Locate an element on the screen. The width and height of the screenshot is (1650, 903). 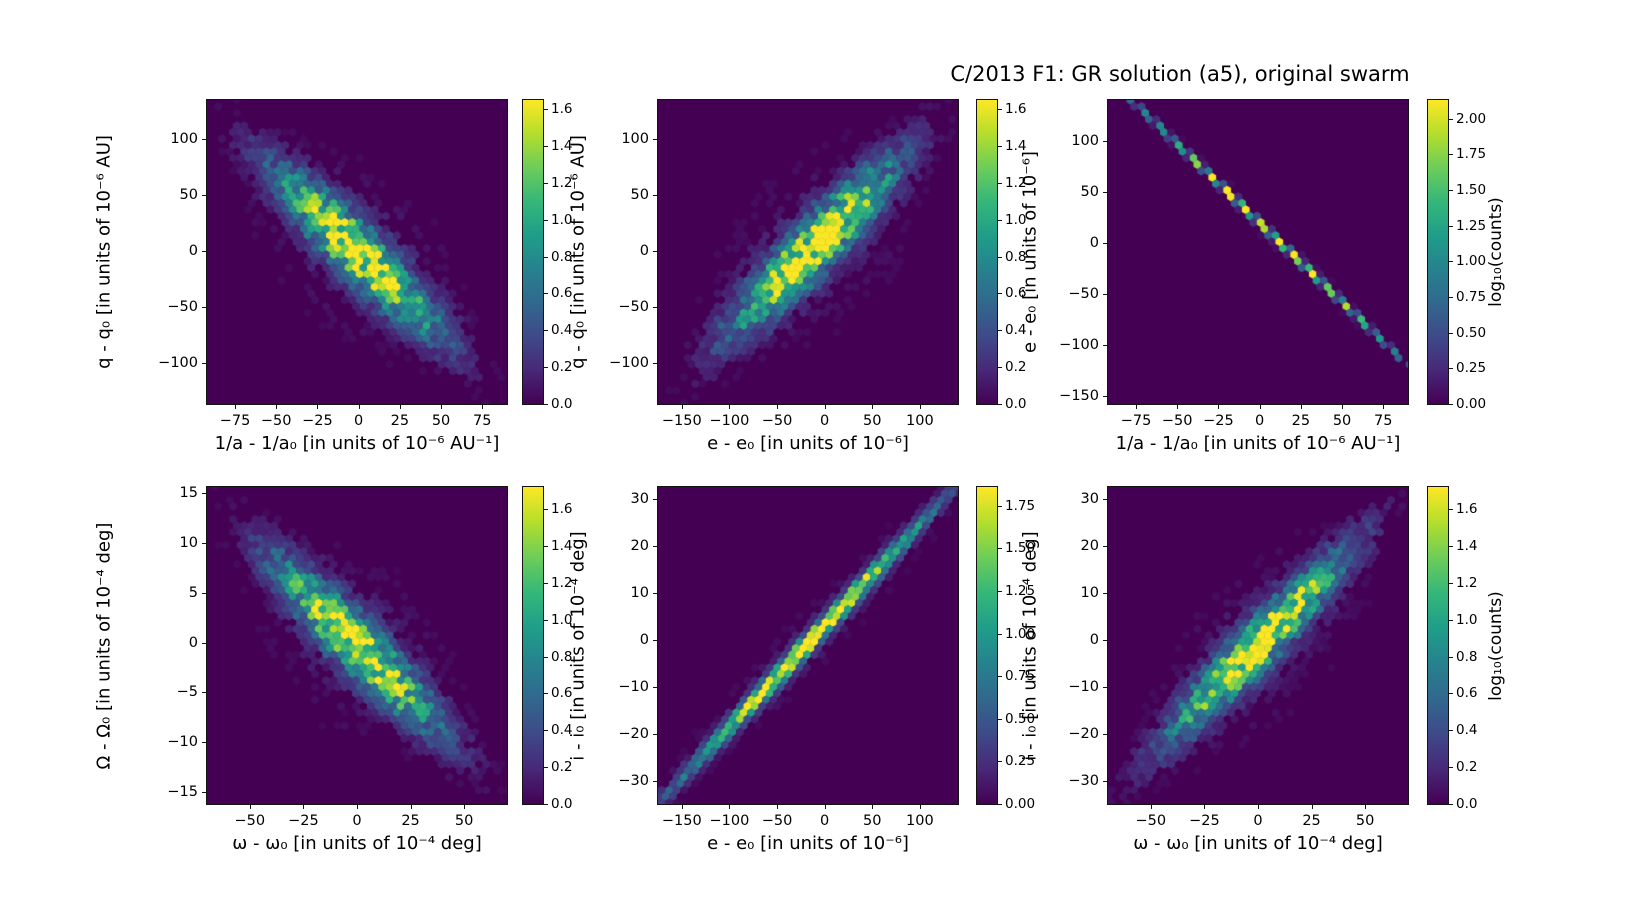
panel-1-y-tickmark is located at coordinates (204, 251).